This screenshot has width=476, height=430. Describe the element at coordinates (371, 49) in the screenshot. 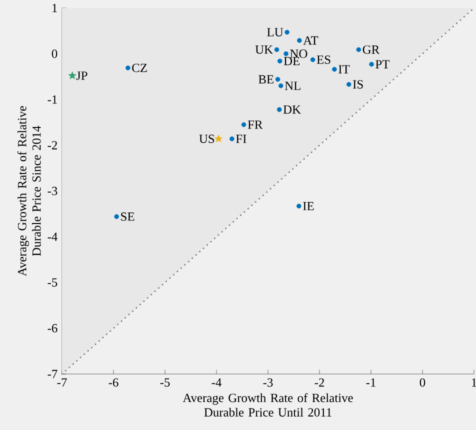

I see `annotation: GR` at that location.